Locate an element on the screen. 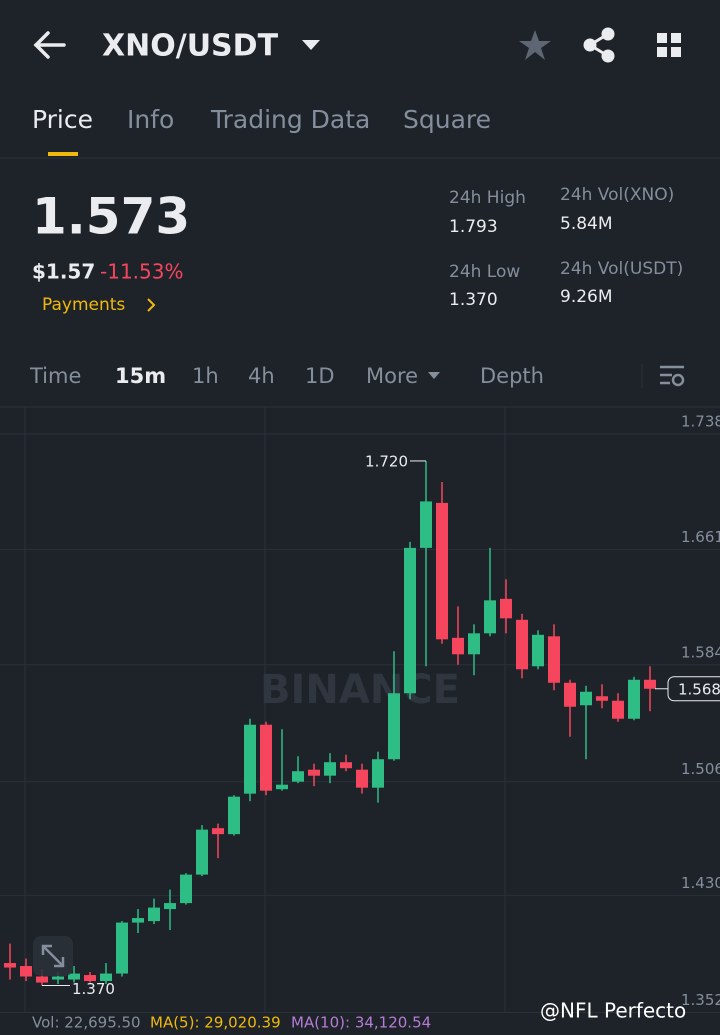  menu-icon is located at coordinates (669, 45).